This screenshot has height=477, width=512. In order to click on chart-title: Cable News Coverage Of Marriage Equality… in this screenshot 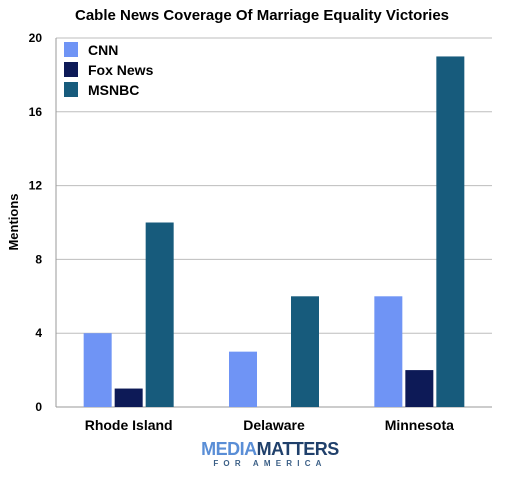, I will do `click(262, 15)`.